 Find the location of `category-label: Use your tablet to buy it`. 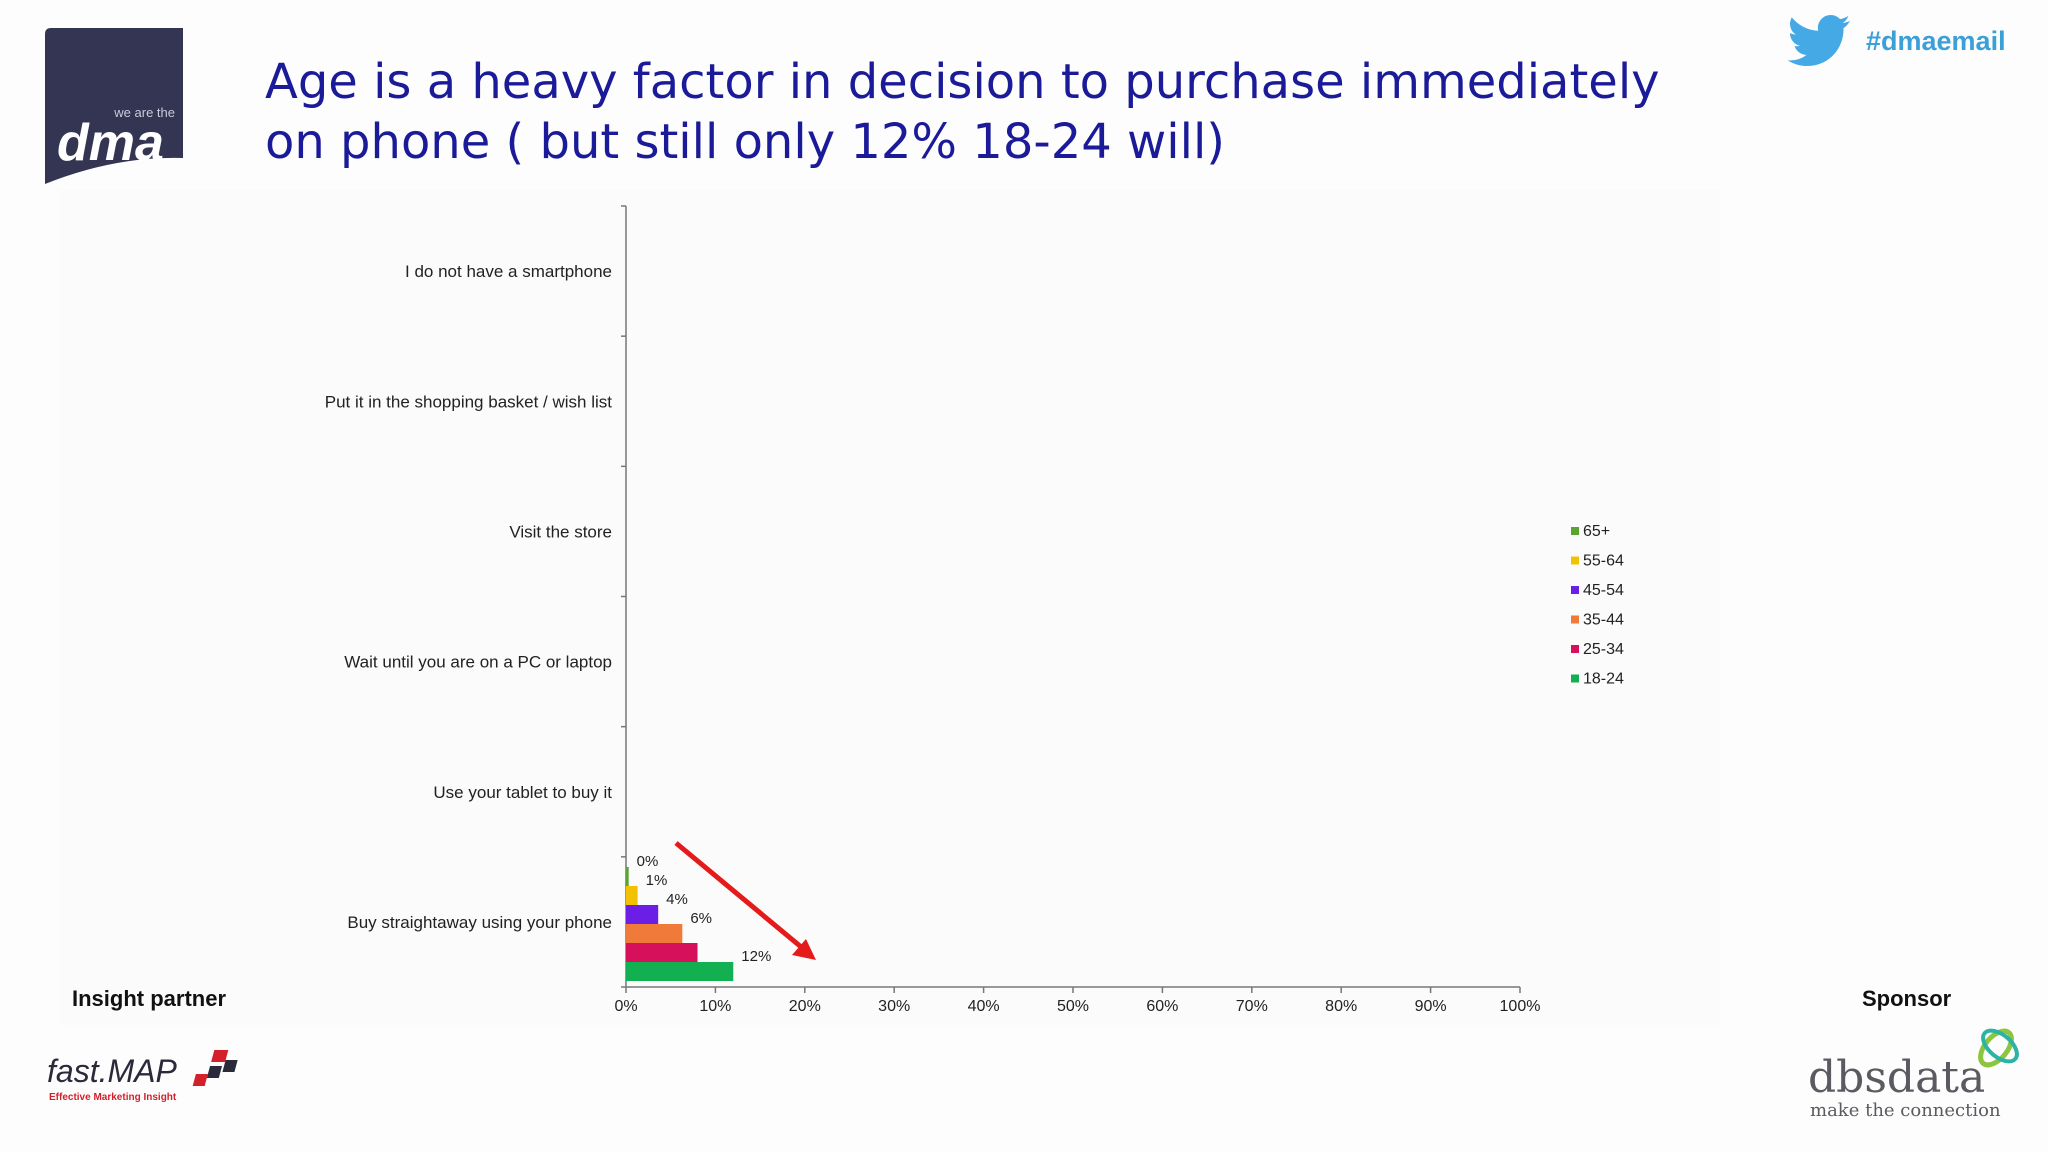

category-label: Use your tablet to buy it is located at coordinates (522, 792).